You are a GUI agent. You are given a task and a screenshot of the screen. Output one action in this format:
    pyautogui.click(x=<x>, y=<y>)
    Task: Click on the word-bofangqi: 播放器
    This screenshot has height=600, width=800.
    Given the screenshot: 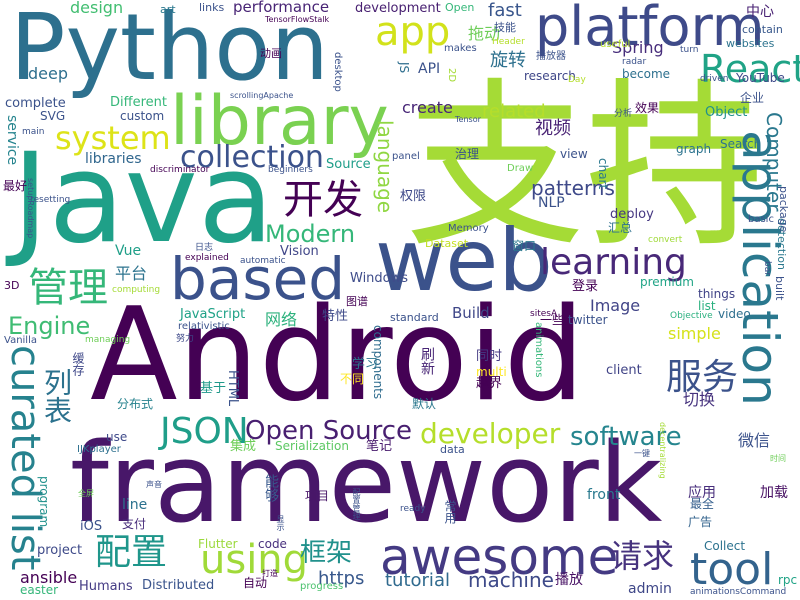 What is the action you would take?
    pyautogui.click(x=551, y=56)
    